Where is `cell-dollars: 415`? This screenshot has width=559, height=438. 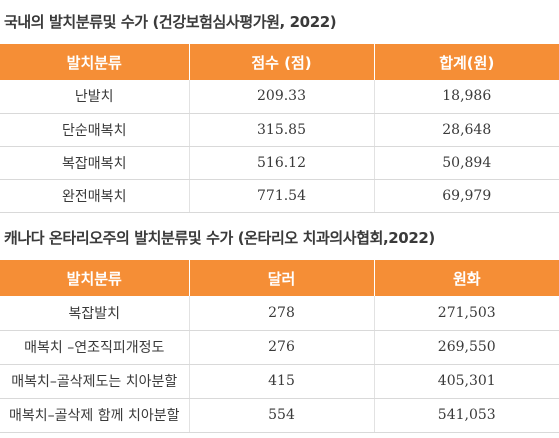 cell-dollars: 415 is located at coordinates (282, 381).